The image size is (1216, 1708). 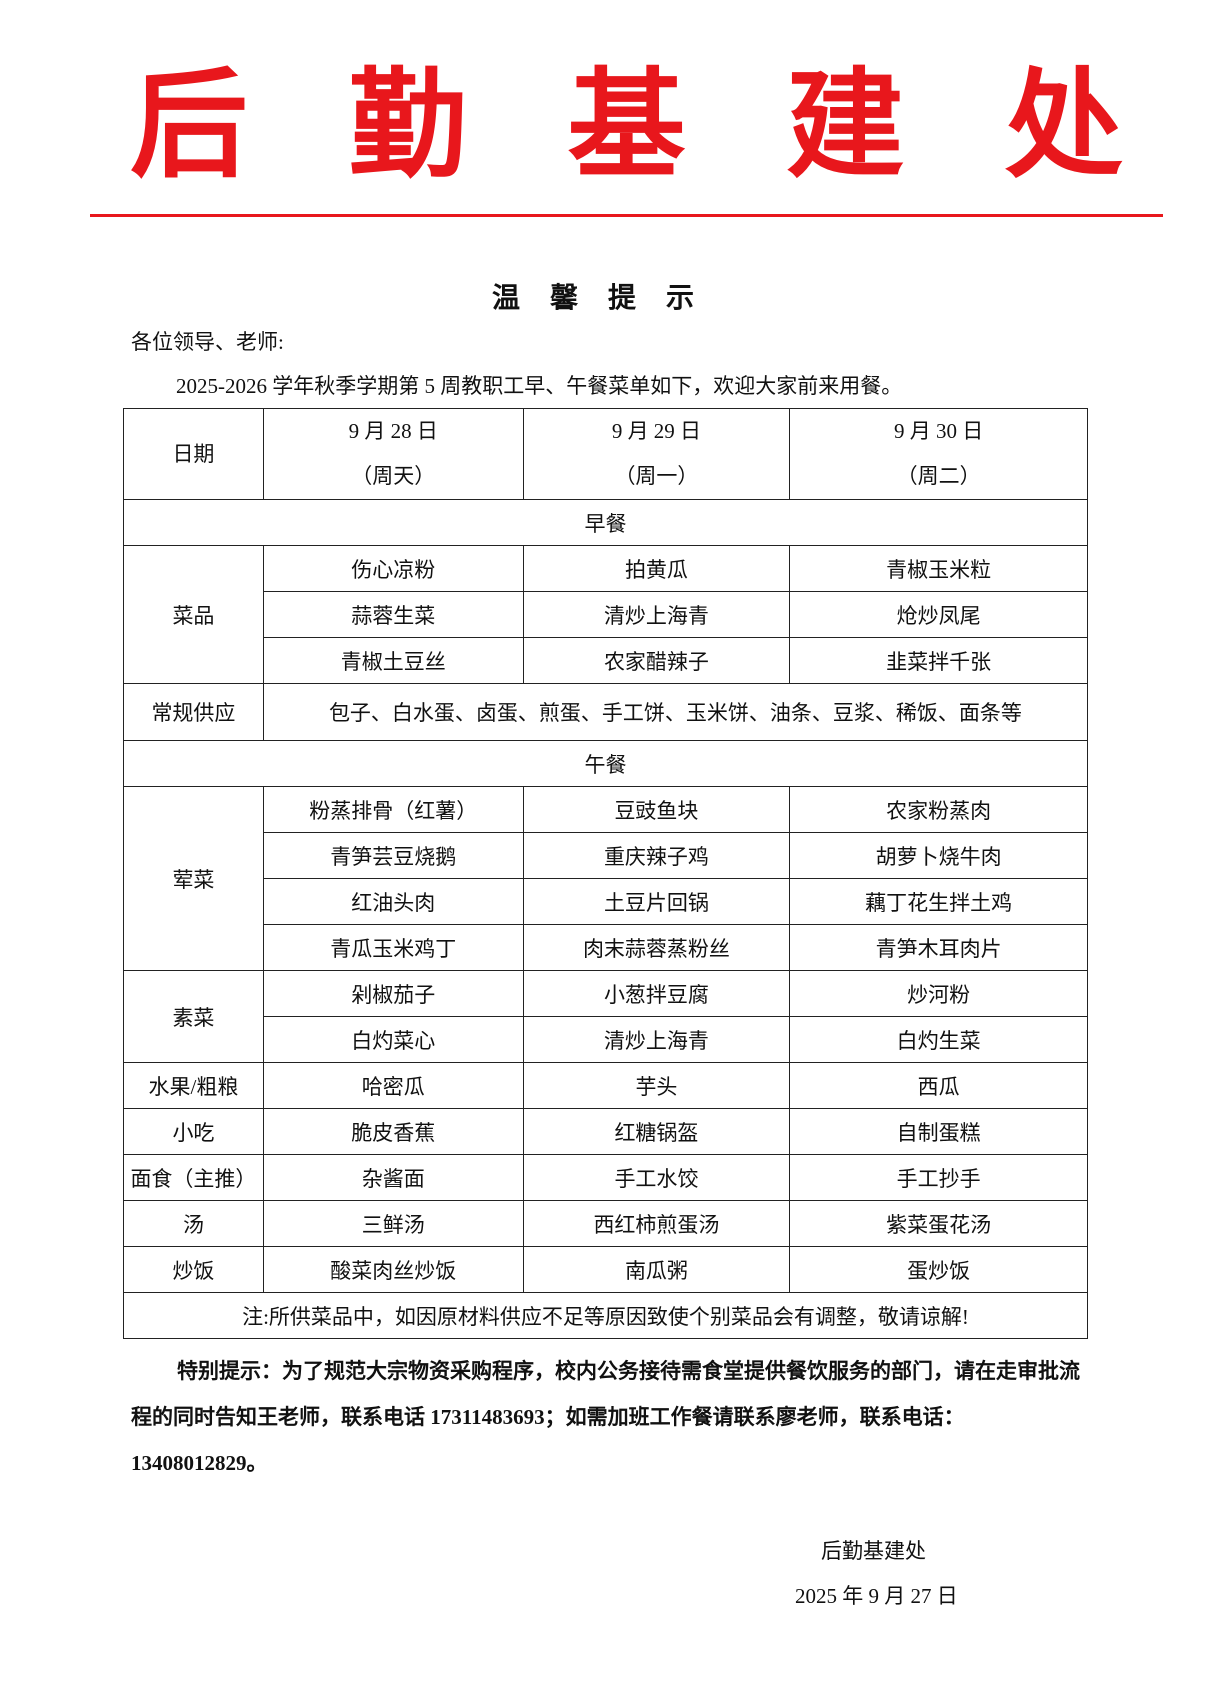 I want to click on table-row: 菜品 伤心凉粉 拍黄瓜 青椒玉米粒, so click(x=605, y=614).